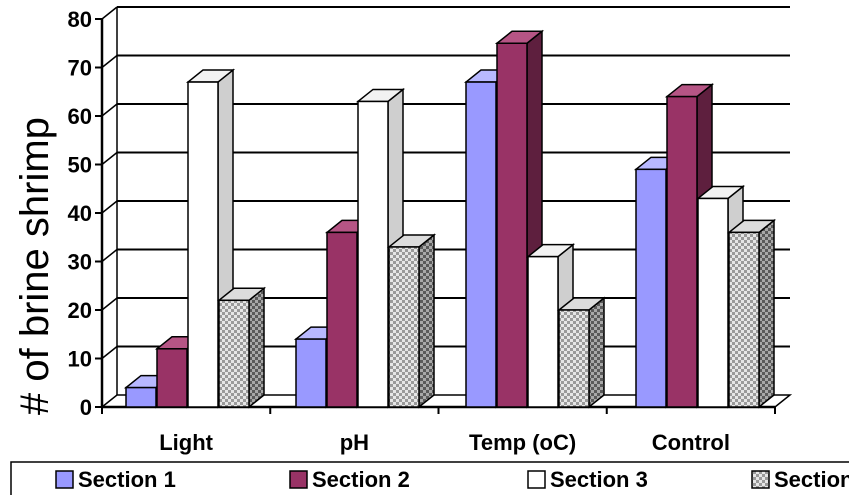  I want to click on y-tick-label: 60, so click(80, 116).